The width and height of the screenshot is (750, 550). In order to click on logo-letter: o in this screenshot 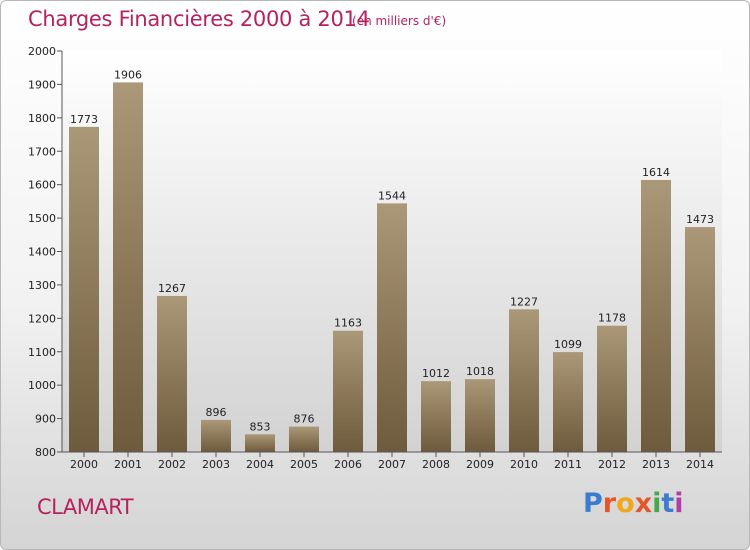, I will do `click(625, 503)`.